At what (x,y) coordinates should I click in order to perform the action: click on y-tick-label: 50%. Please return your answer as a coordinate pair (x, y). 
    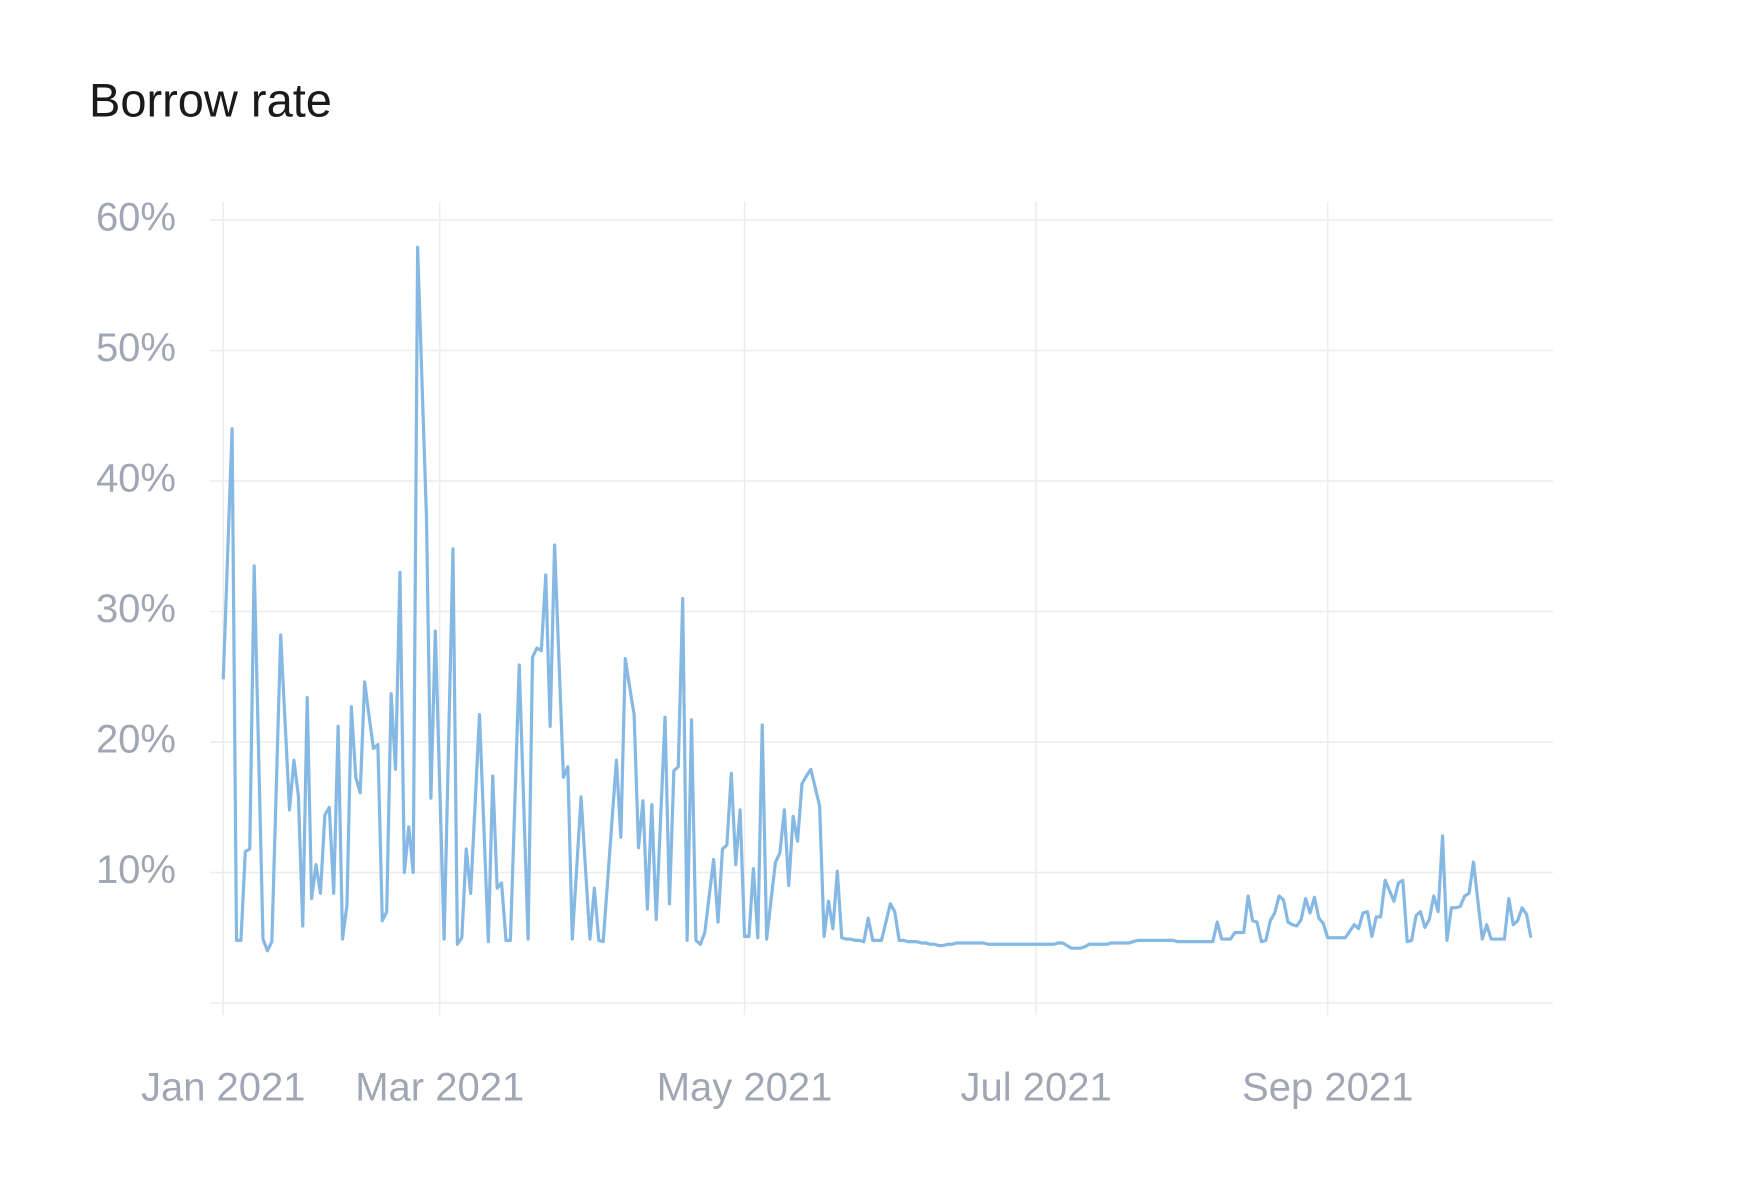
    Looking at the image, I should click on (136, 348).